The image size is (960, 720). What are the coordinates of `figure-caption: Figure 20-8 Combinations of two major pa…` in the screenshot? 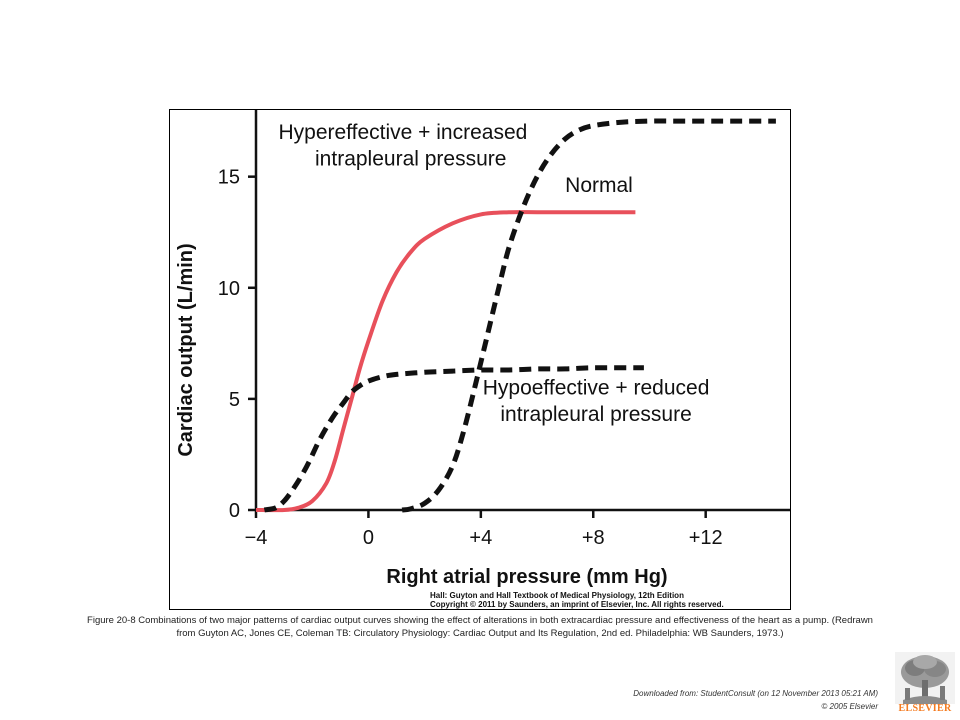 It's located at (480, 627).